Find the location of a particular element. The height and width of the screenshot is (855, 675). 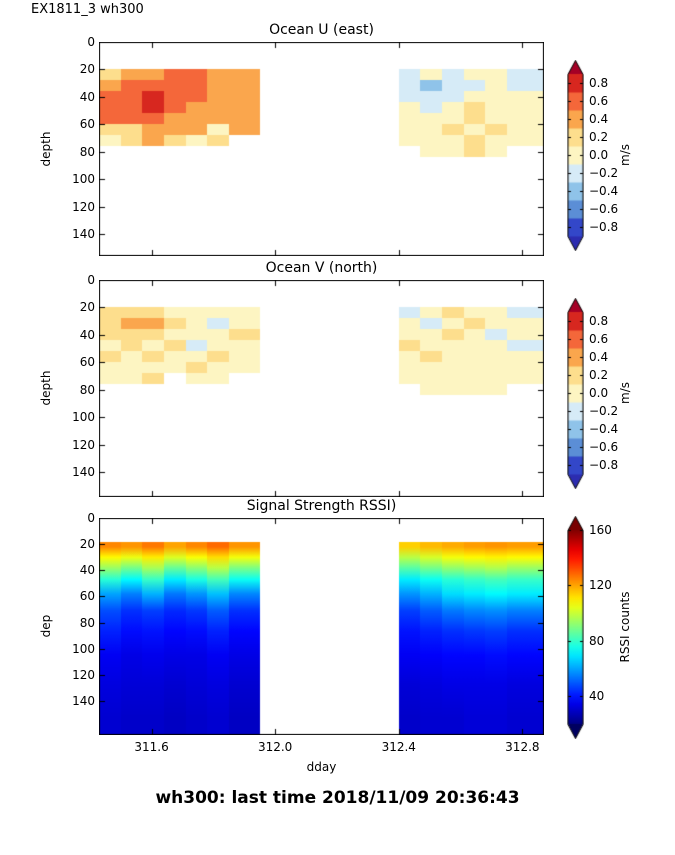

colorbar-tick-label: 40 is located at coordinates (597, 696).